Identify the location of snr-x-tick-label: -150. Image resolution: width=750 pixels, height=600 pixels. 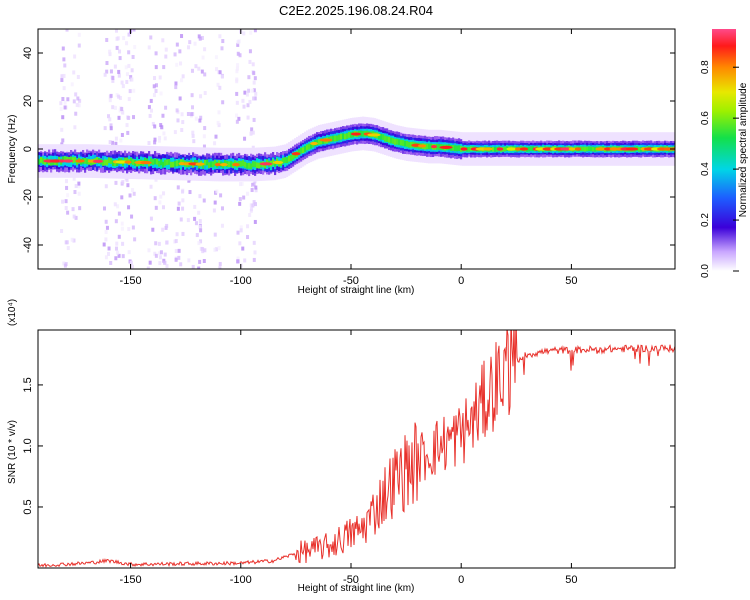
(131, 580).